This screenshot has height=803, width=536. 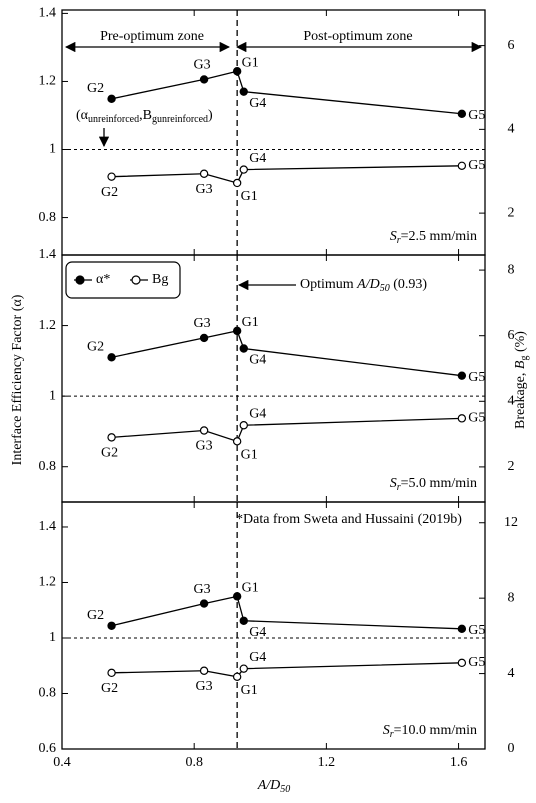 I want to click on zone-label: Post-optimum zone, so click(x=357, y=36).